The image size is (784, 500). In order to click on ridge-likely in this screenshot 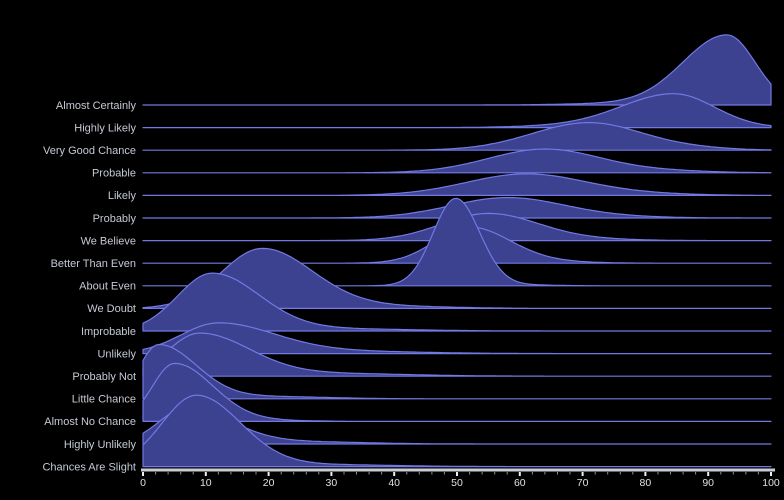, I will do `click(457, 184)`.